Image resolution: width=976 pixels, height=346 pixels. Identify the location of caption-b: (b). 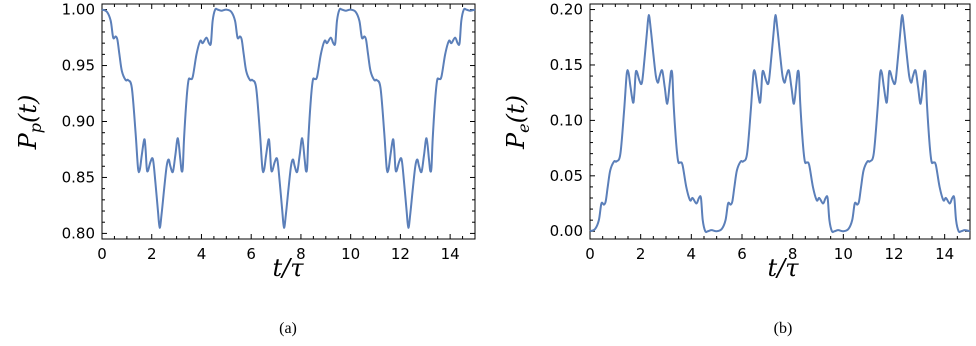
(783, 328).